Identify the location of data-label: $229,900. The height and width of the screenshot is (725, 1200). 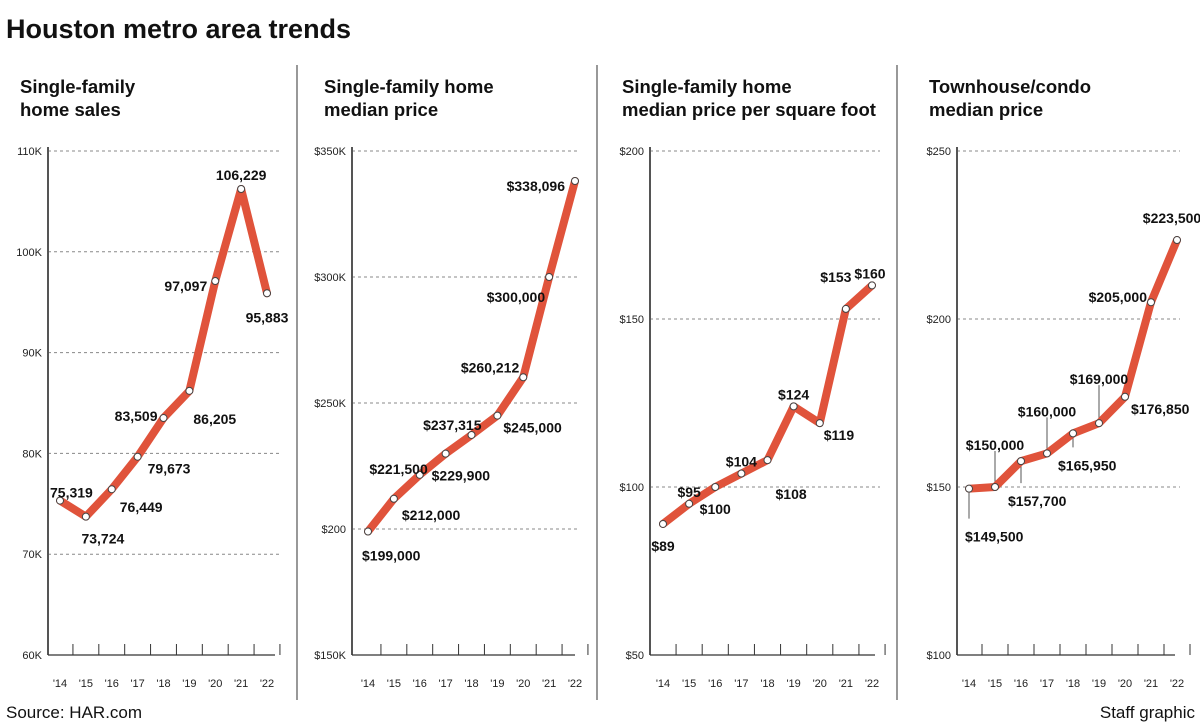
(461, 476).